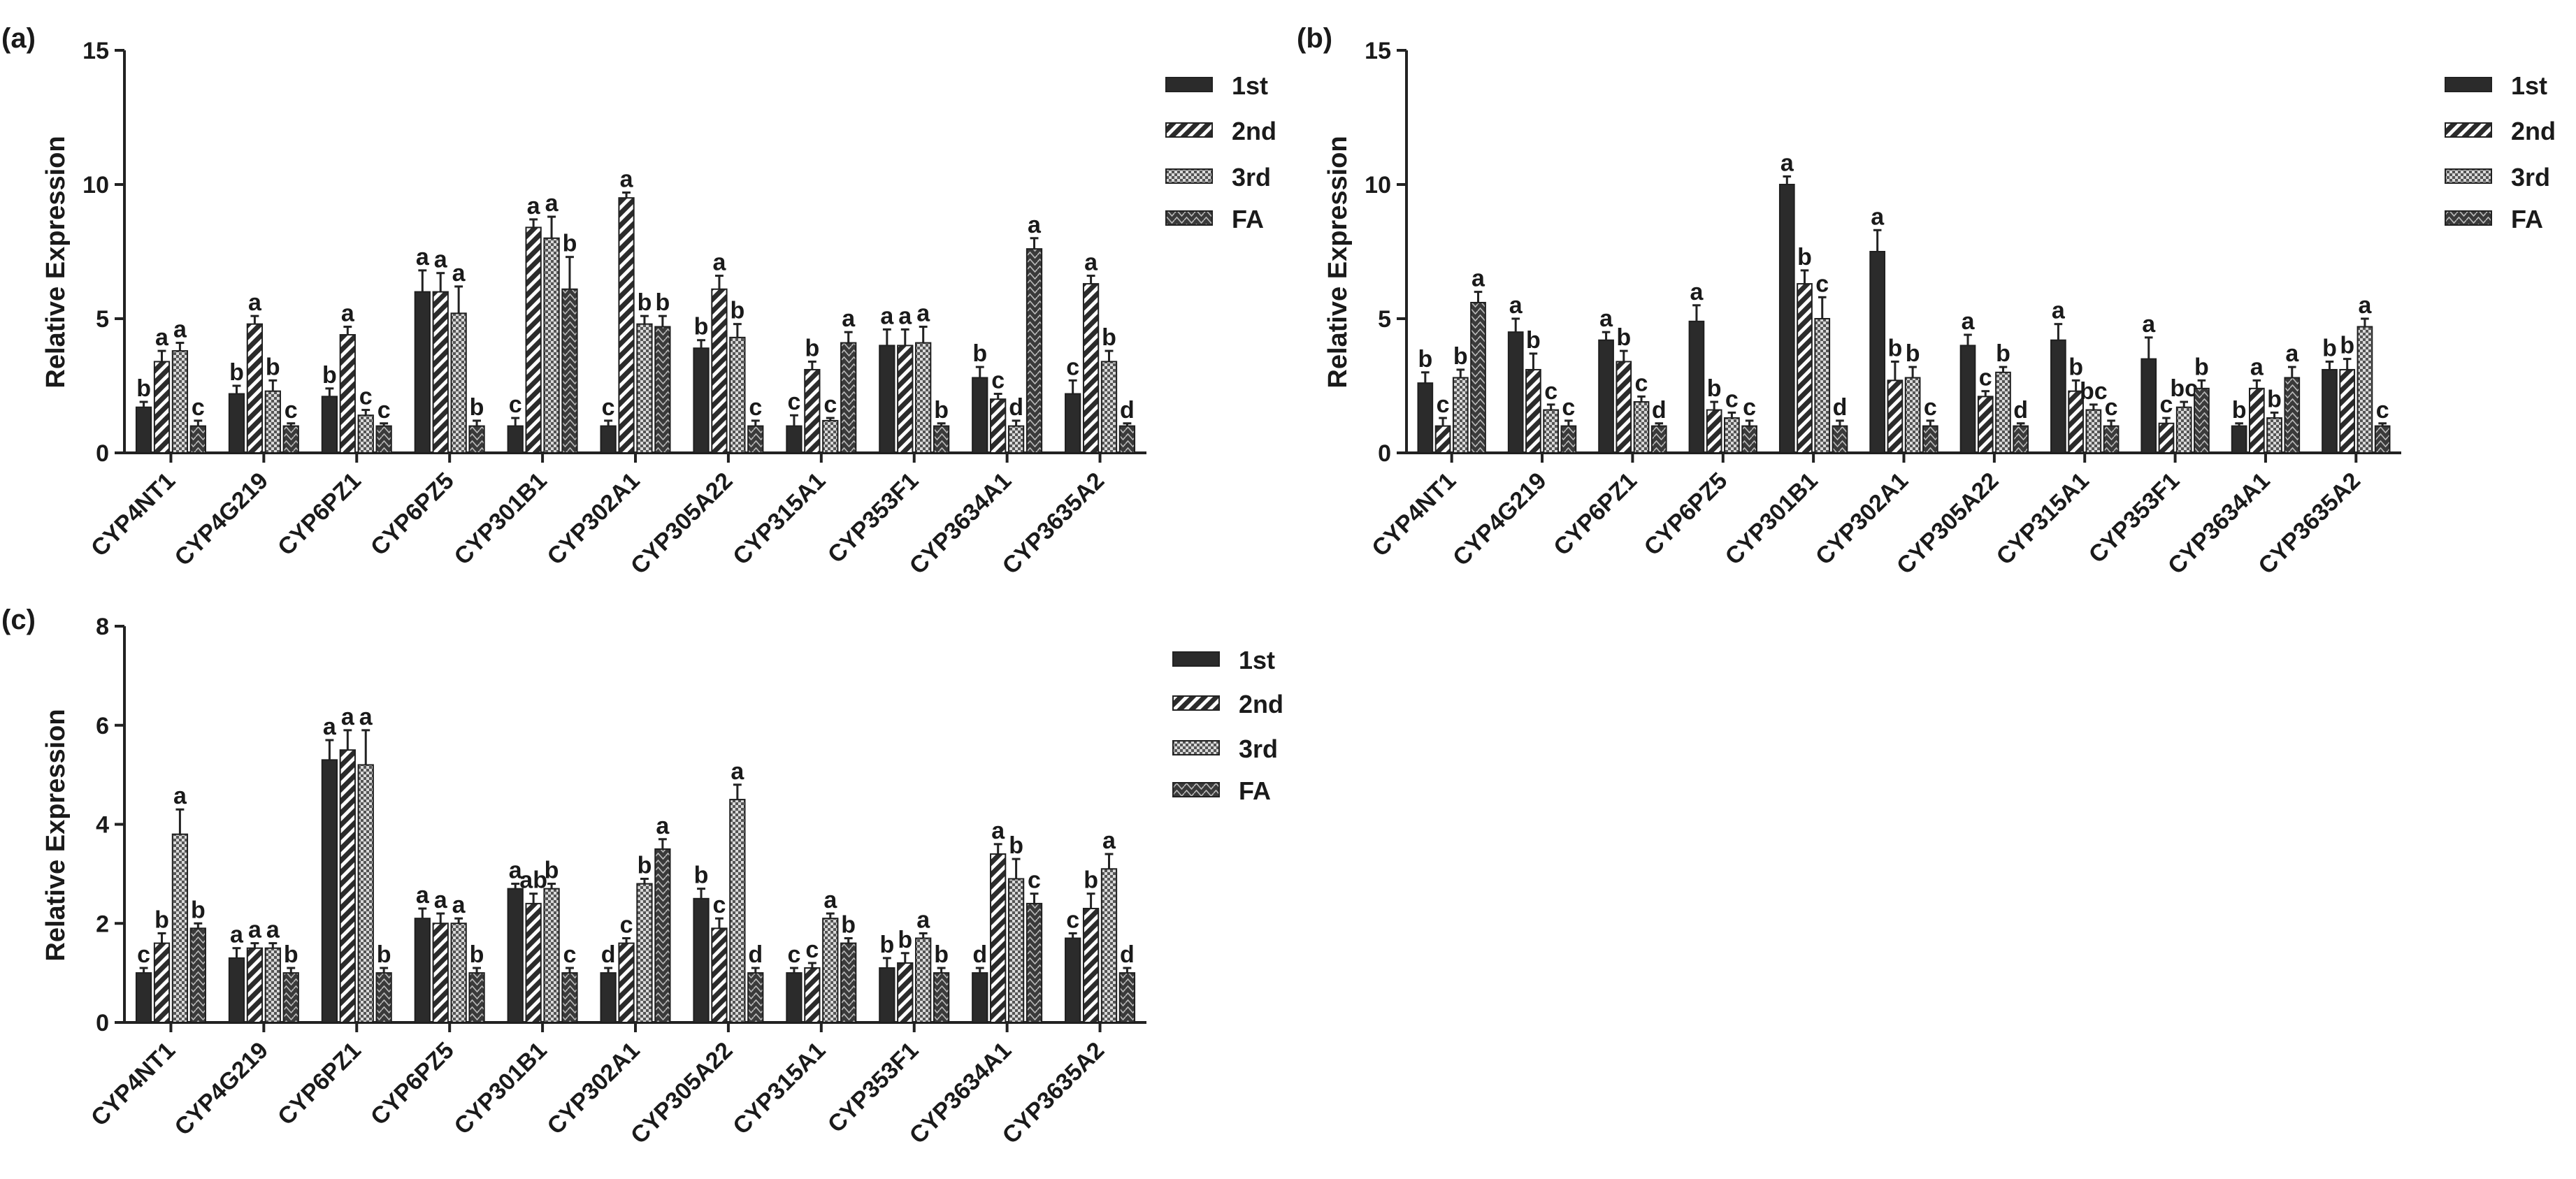 The width and height of the screenshot is (2576, 1179). What do you see at coordinates (102, 726) in the screenshot?
I see `y-tick-label: 6` at bounding box center [102, 726].